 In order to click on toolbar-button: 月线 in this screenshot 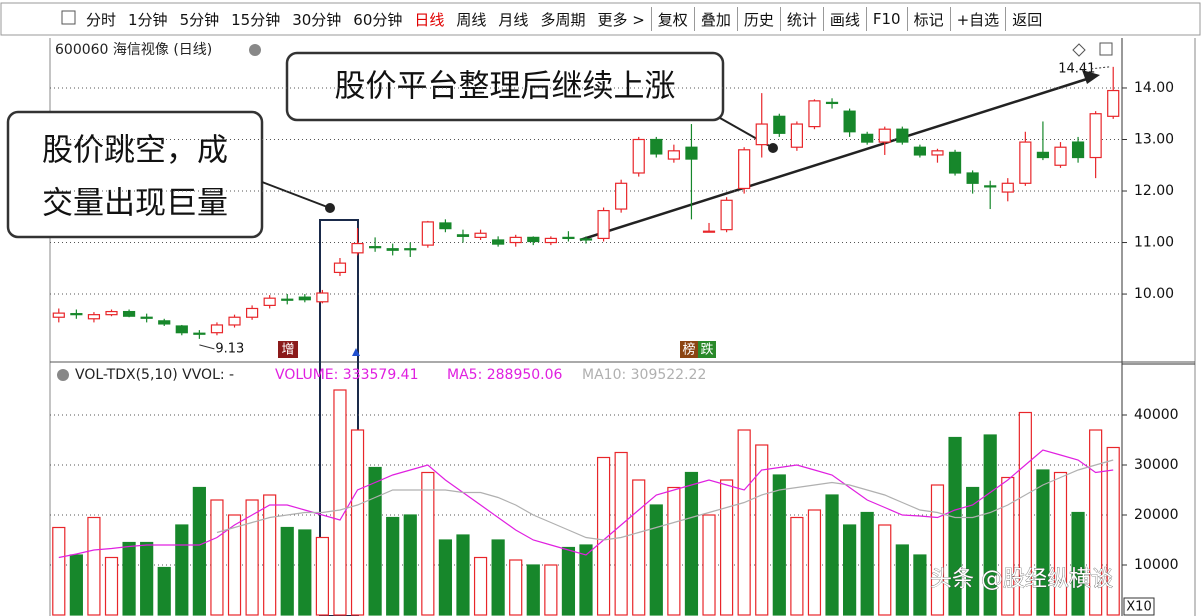, I will do `click(513, 19)`.